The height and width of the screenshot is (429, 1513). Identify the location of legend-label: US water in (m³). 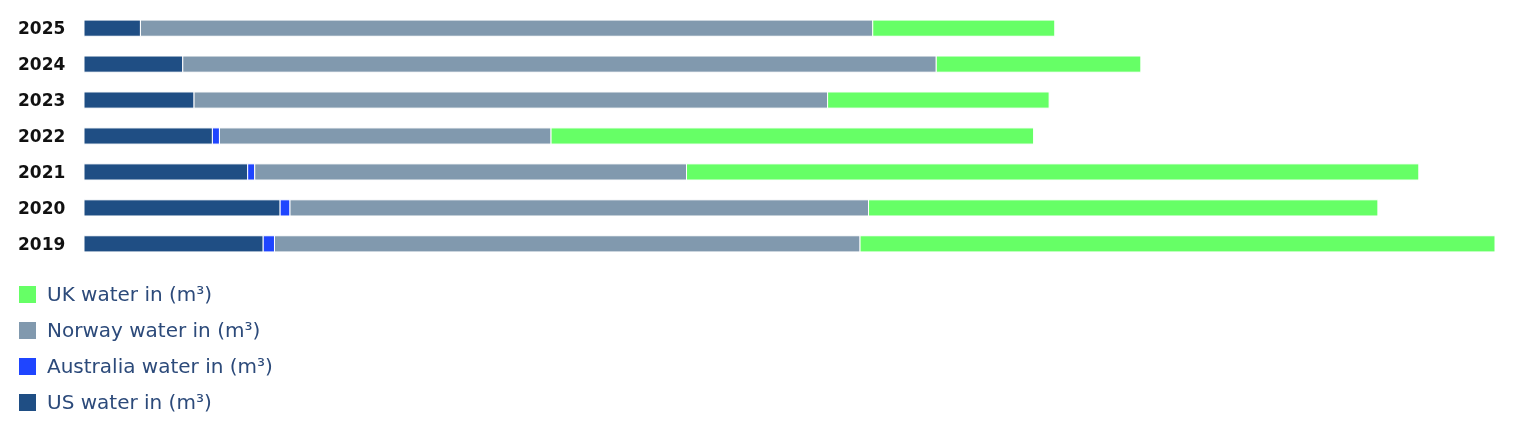
(129, 402).